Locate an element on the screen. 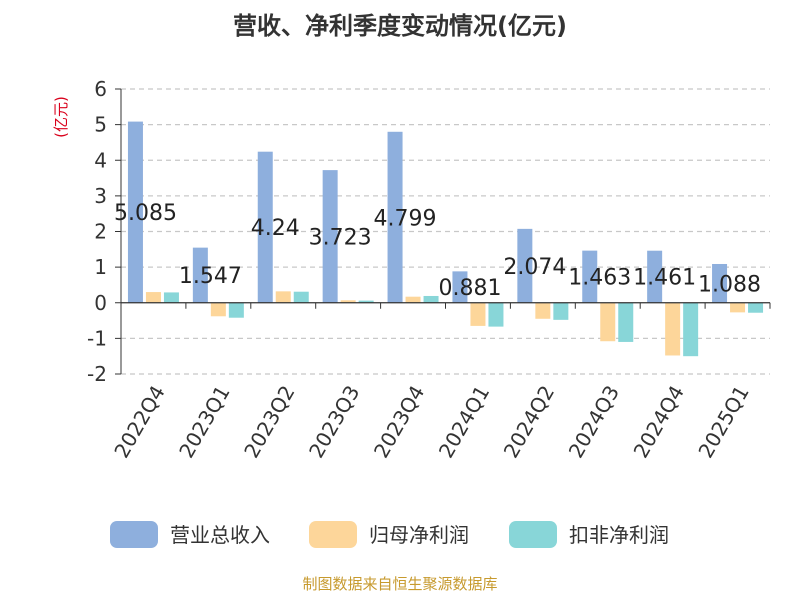 The width and height of the screenshot is (800, 600). data-label: 5.085 is located at coordinates (145, 213).